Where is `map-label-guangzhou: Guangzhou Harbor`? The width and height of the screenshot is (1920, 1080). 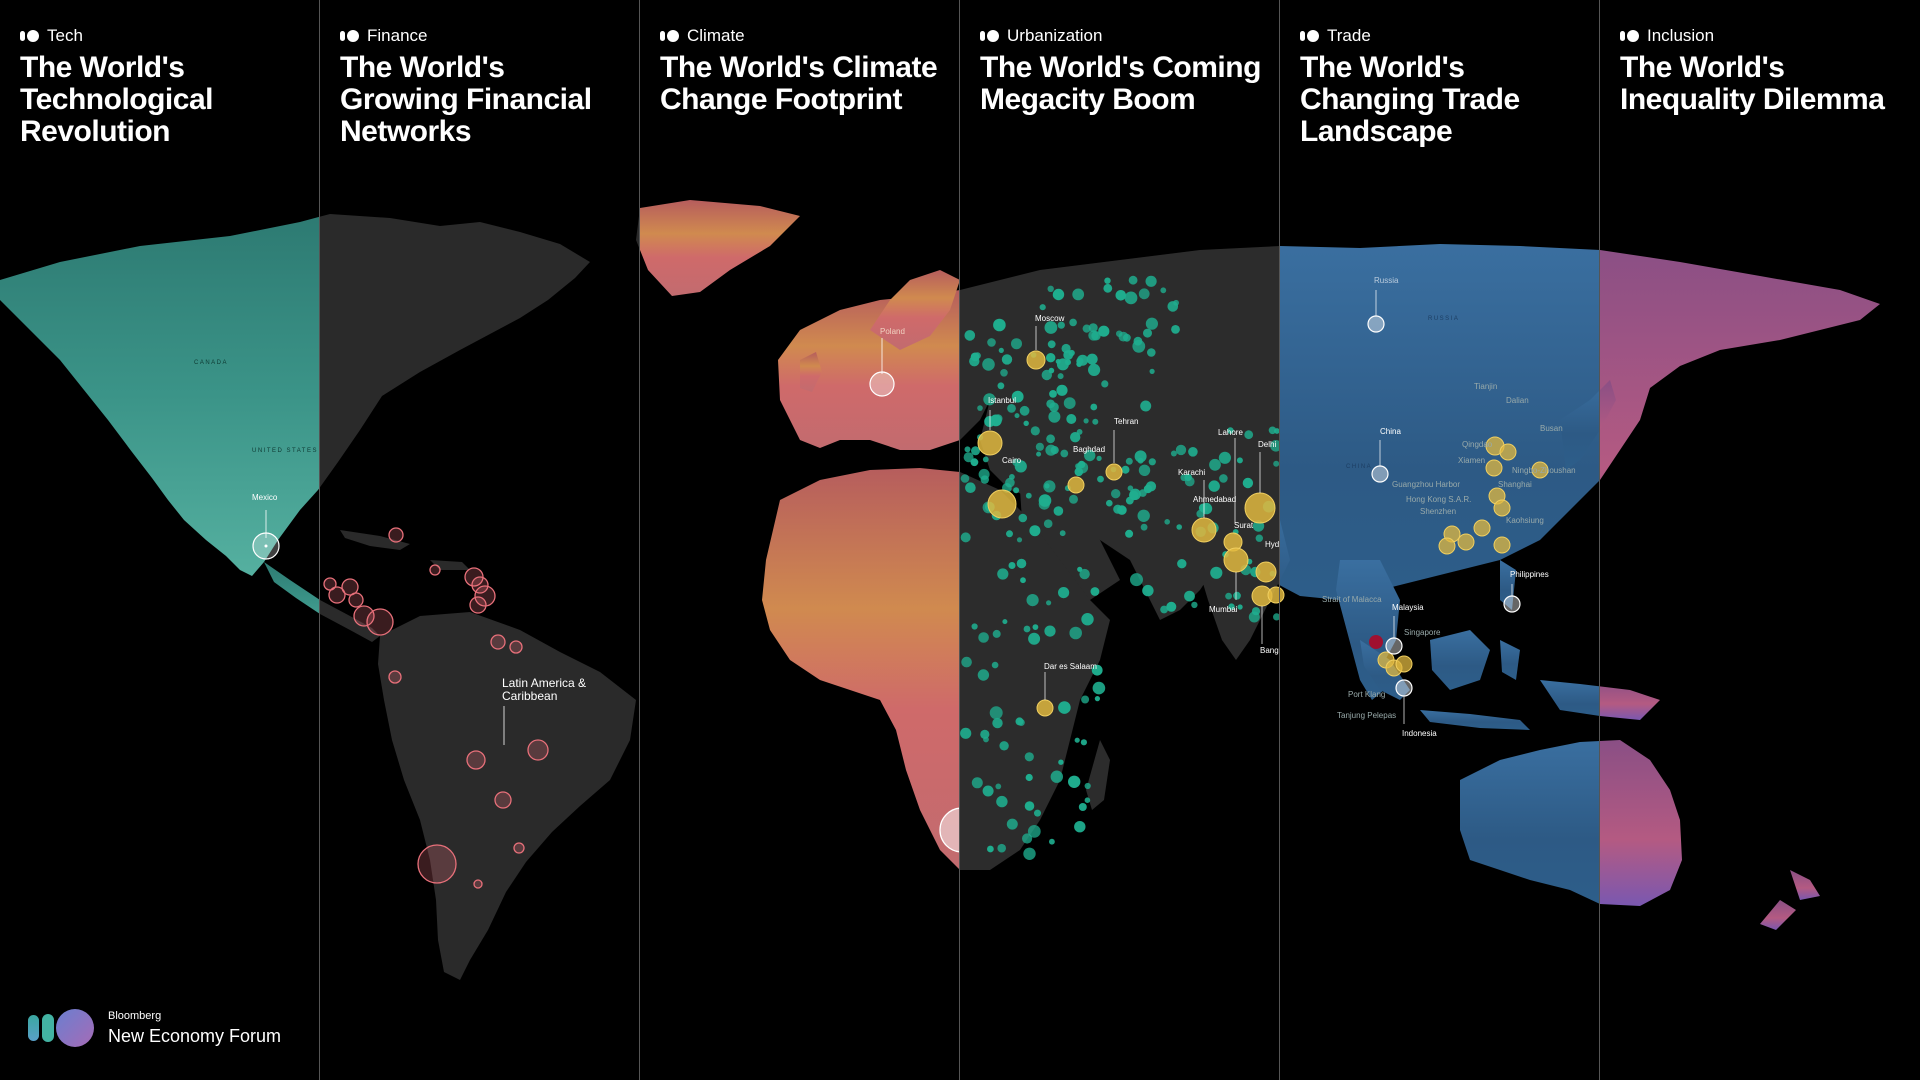 map-label-guangzhou: Guangzhou Harbor is located at coordinates (1426, 484).